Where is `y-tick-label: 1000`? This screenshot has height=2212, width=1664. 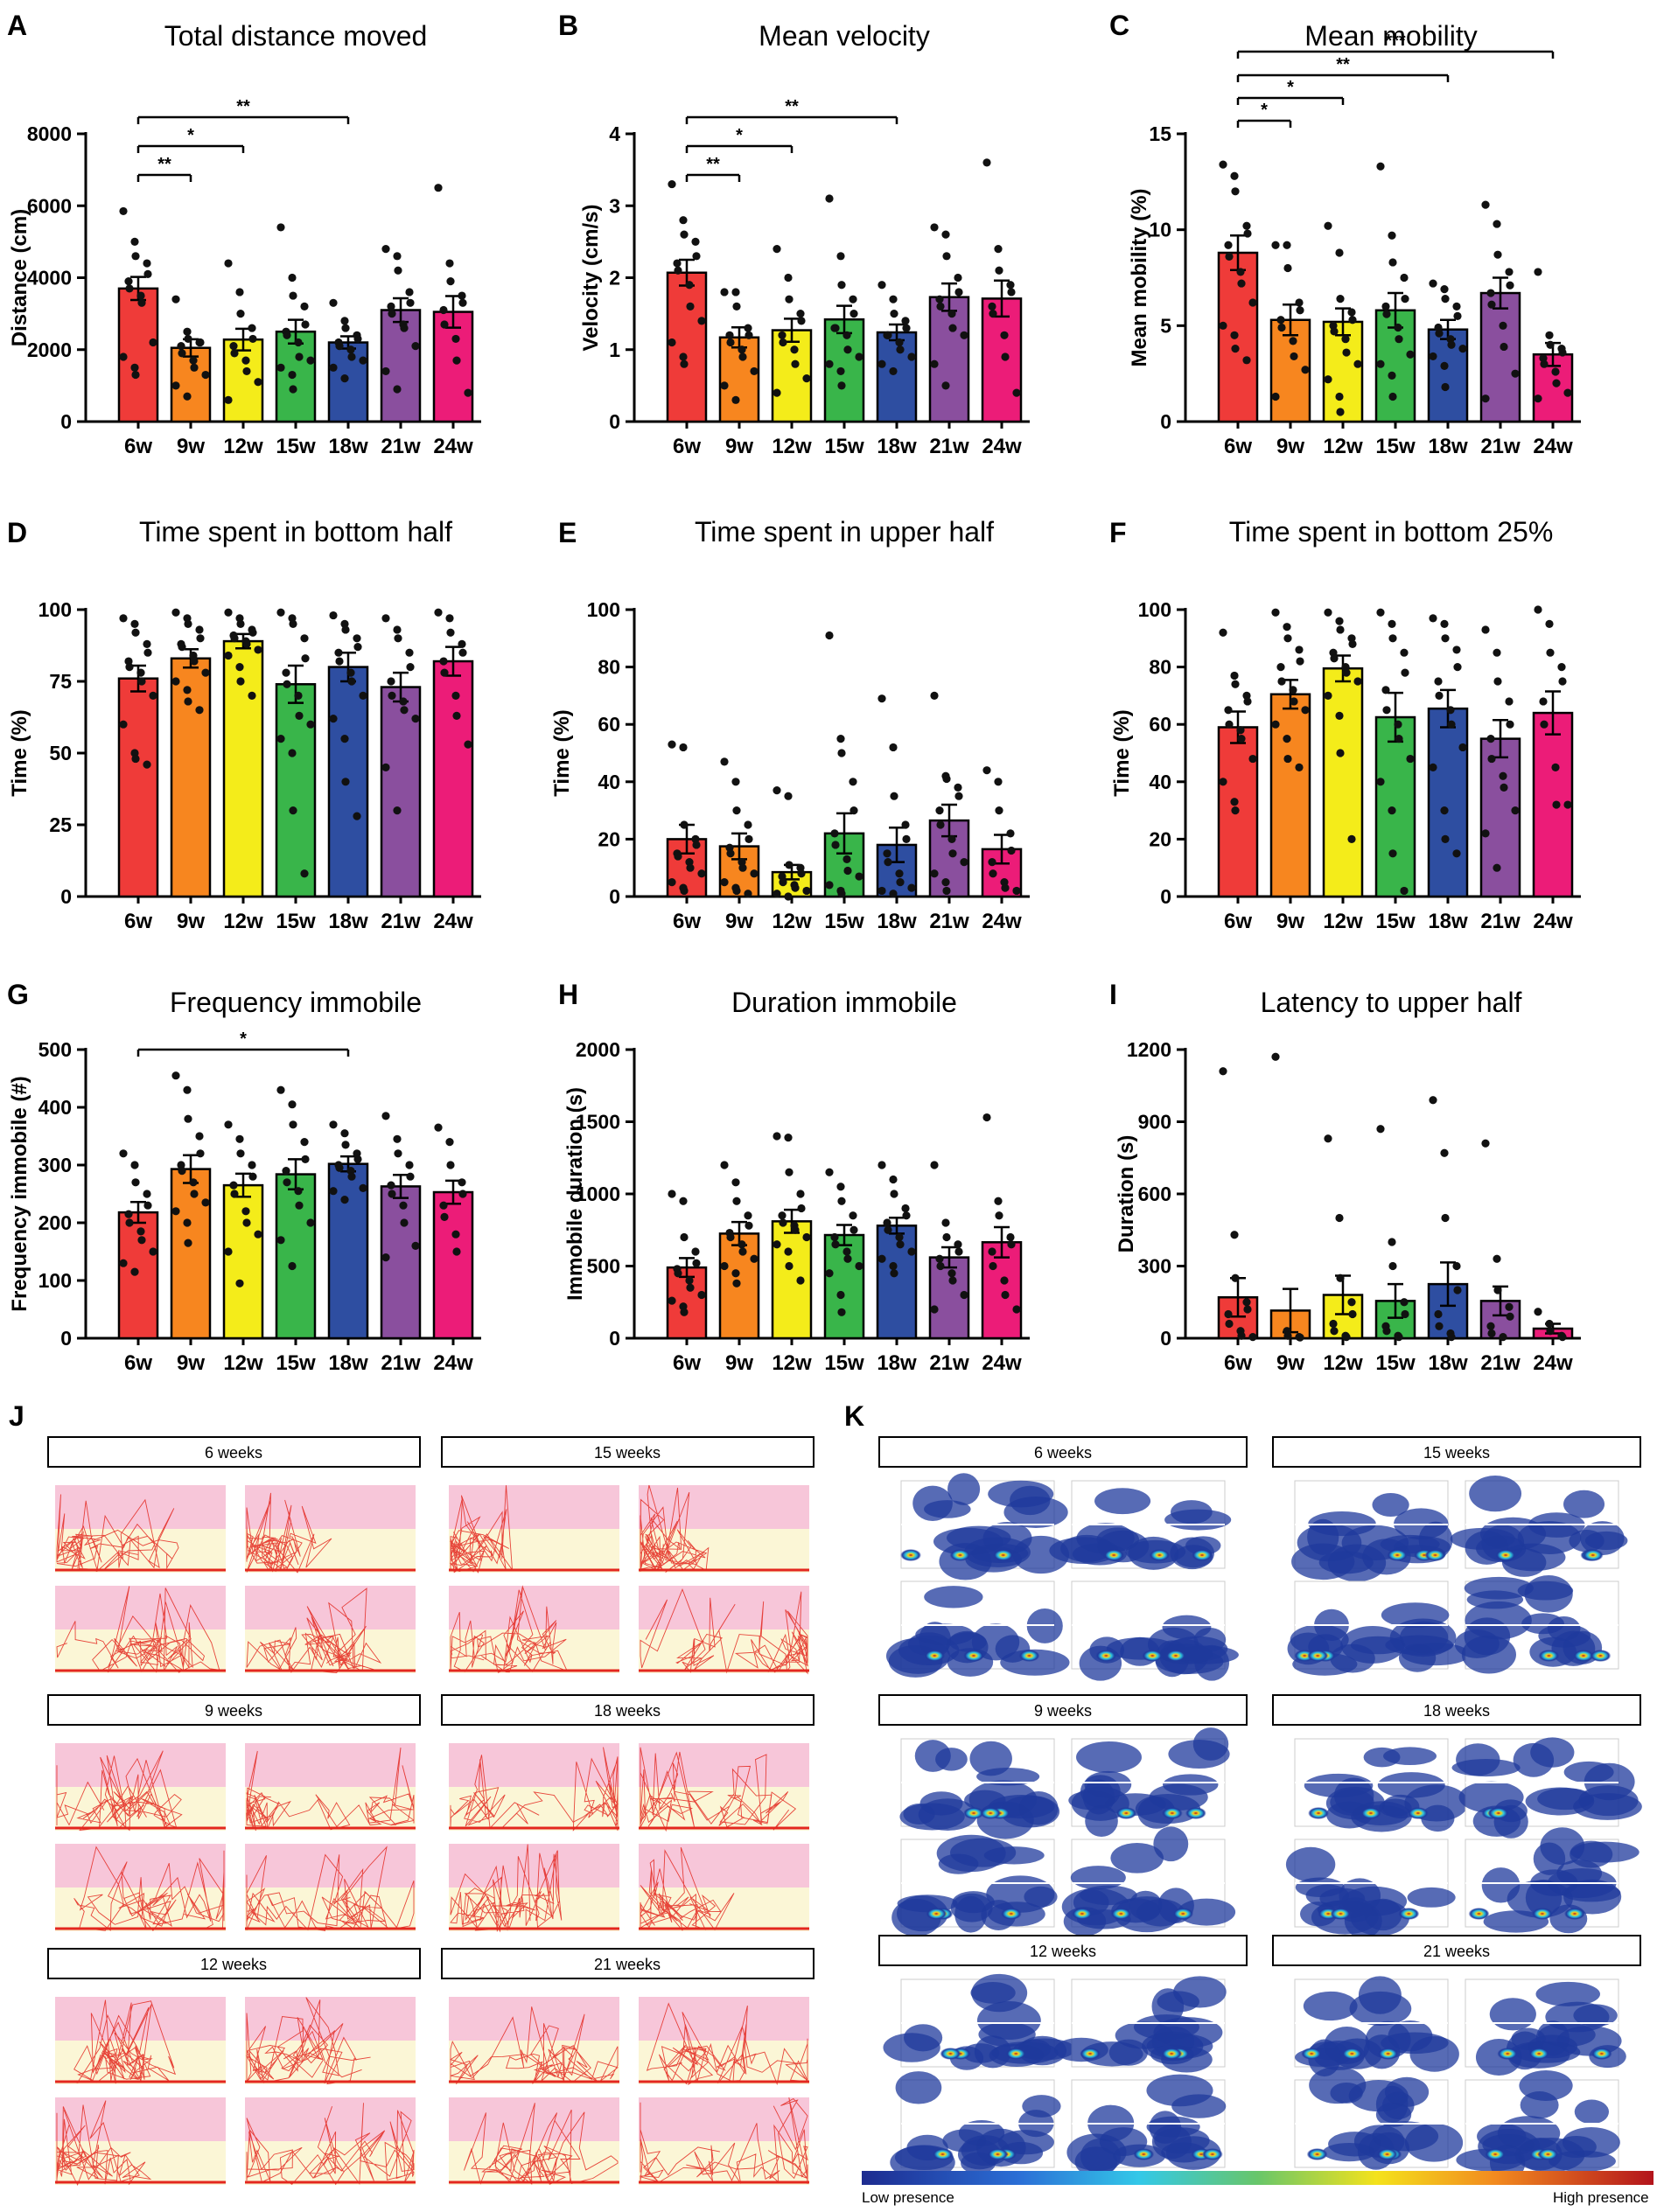
y-tick-label: 1000 is located at coordinates (598, 1194).